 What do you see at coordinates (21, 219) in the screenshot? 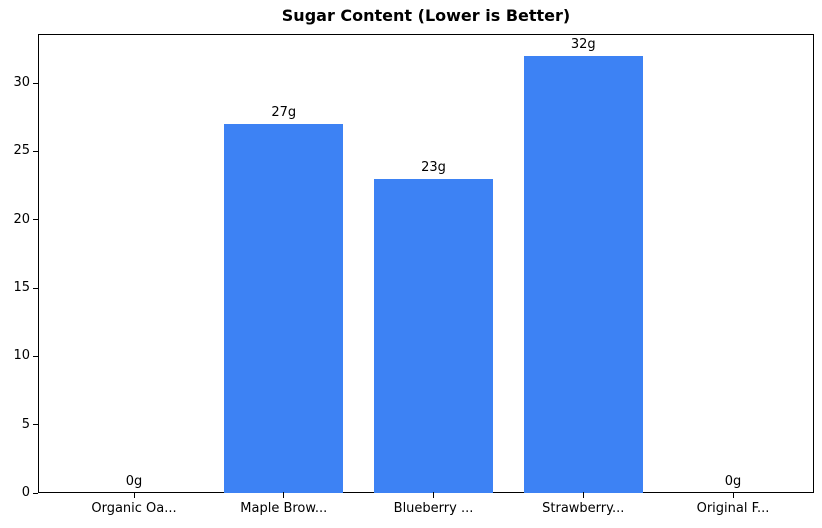
I see `y-tick-label: 20` at bounding box center [21, 219].